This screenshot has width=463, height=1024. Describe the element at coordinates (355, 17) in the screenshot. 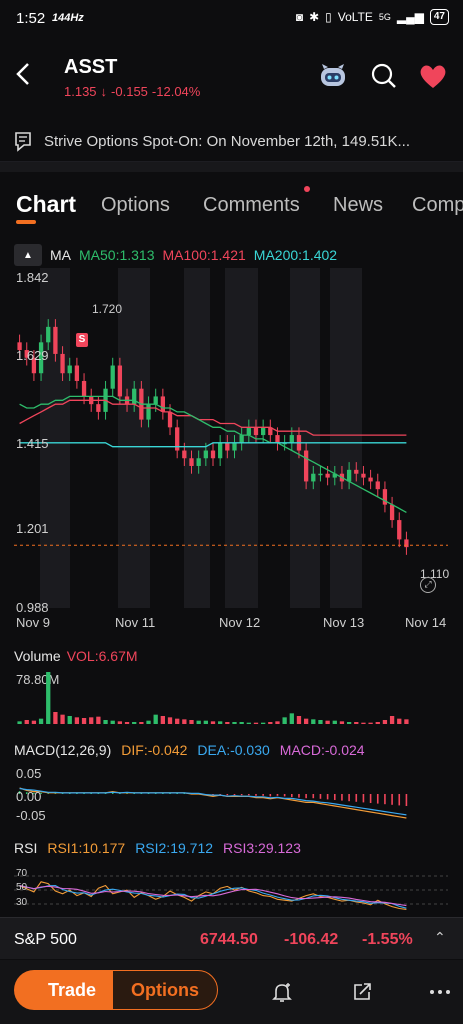

I see `network-type: VoLTE` at that location.